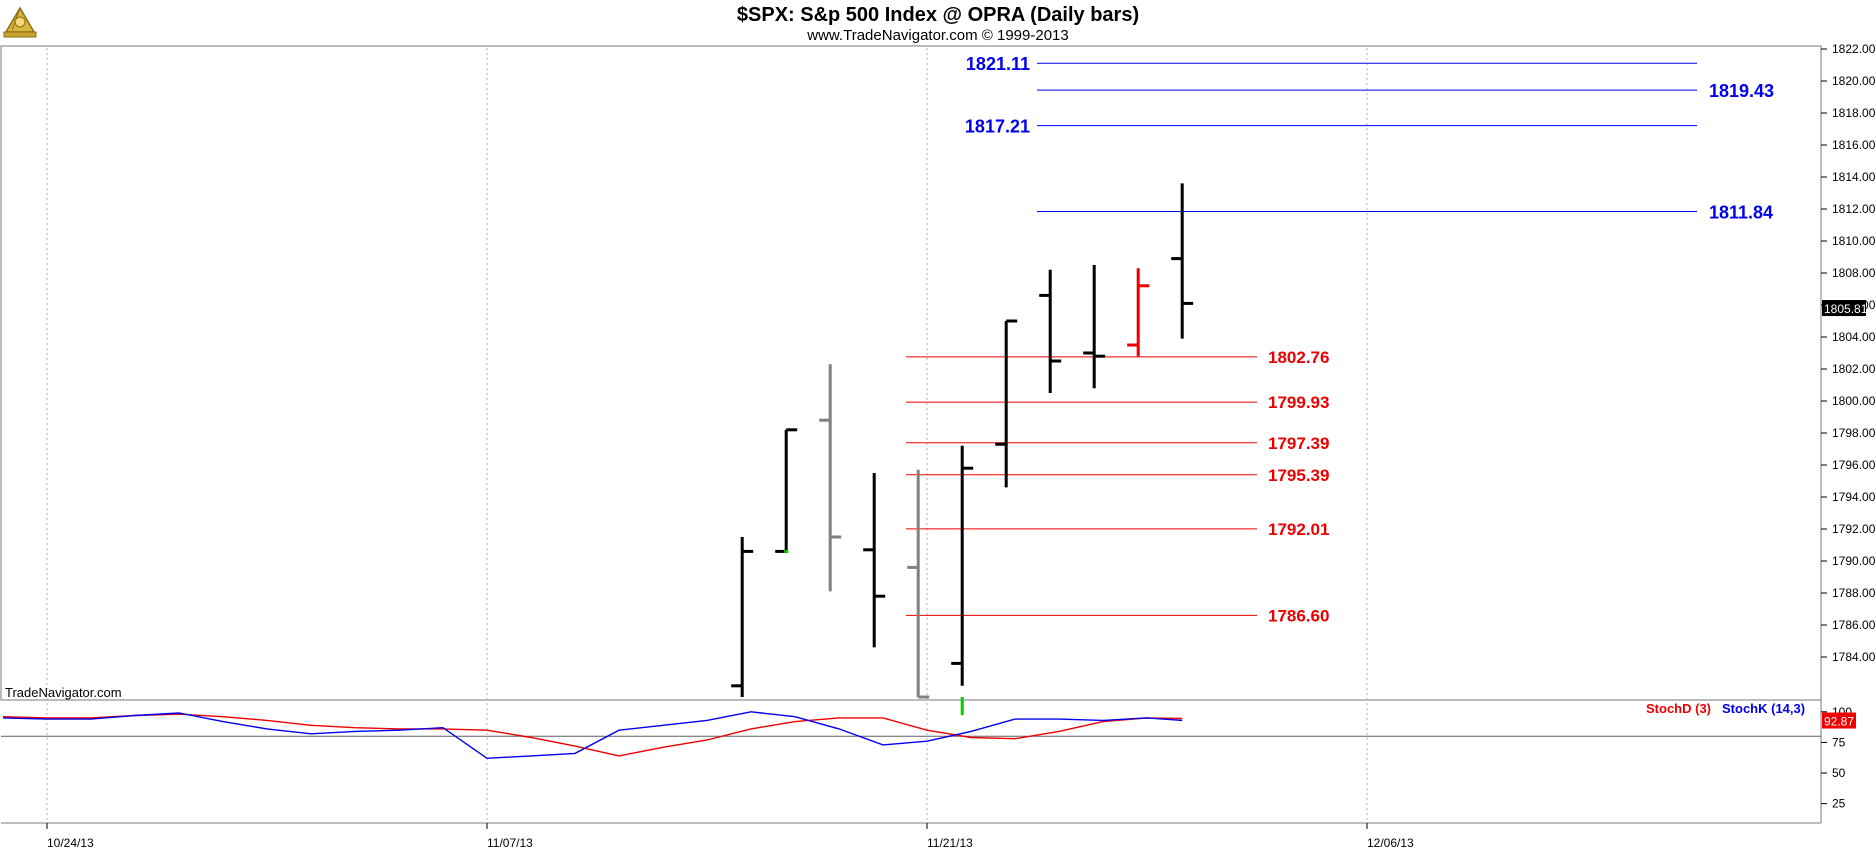 This screenshot has height=854, width=1876. I want to click on resistance-label: 1819.43, so click(1741, 91).